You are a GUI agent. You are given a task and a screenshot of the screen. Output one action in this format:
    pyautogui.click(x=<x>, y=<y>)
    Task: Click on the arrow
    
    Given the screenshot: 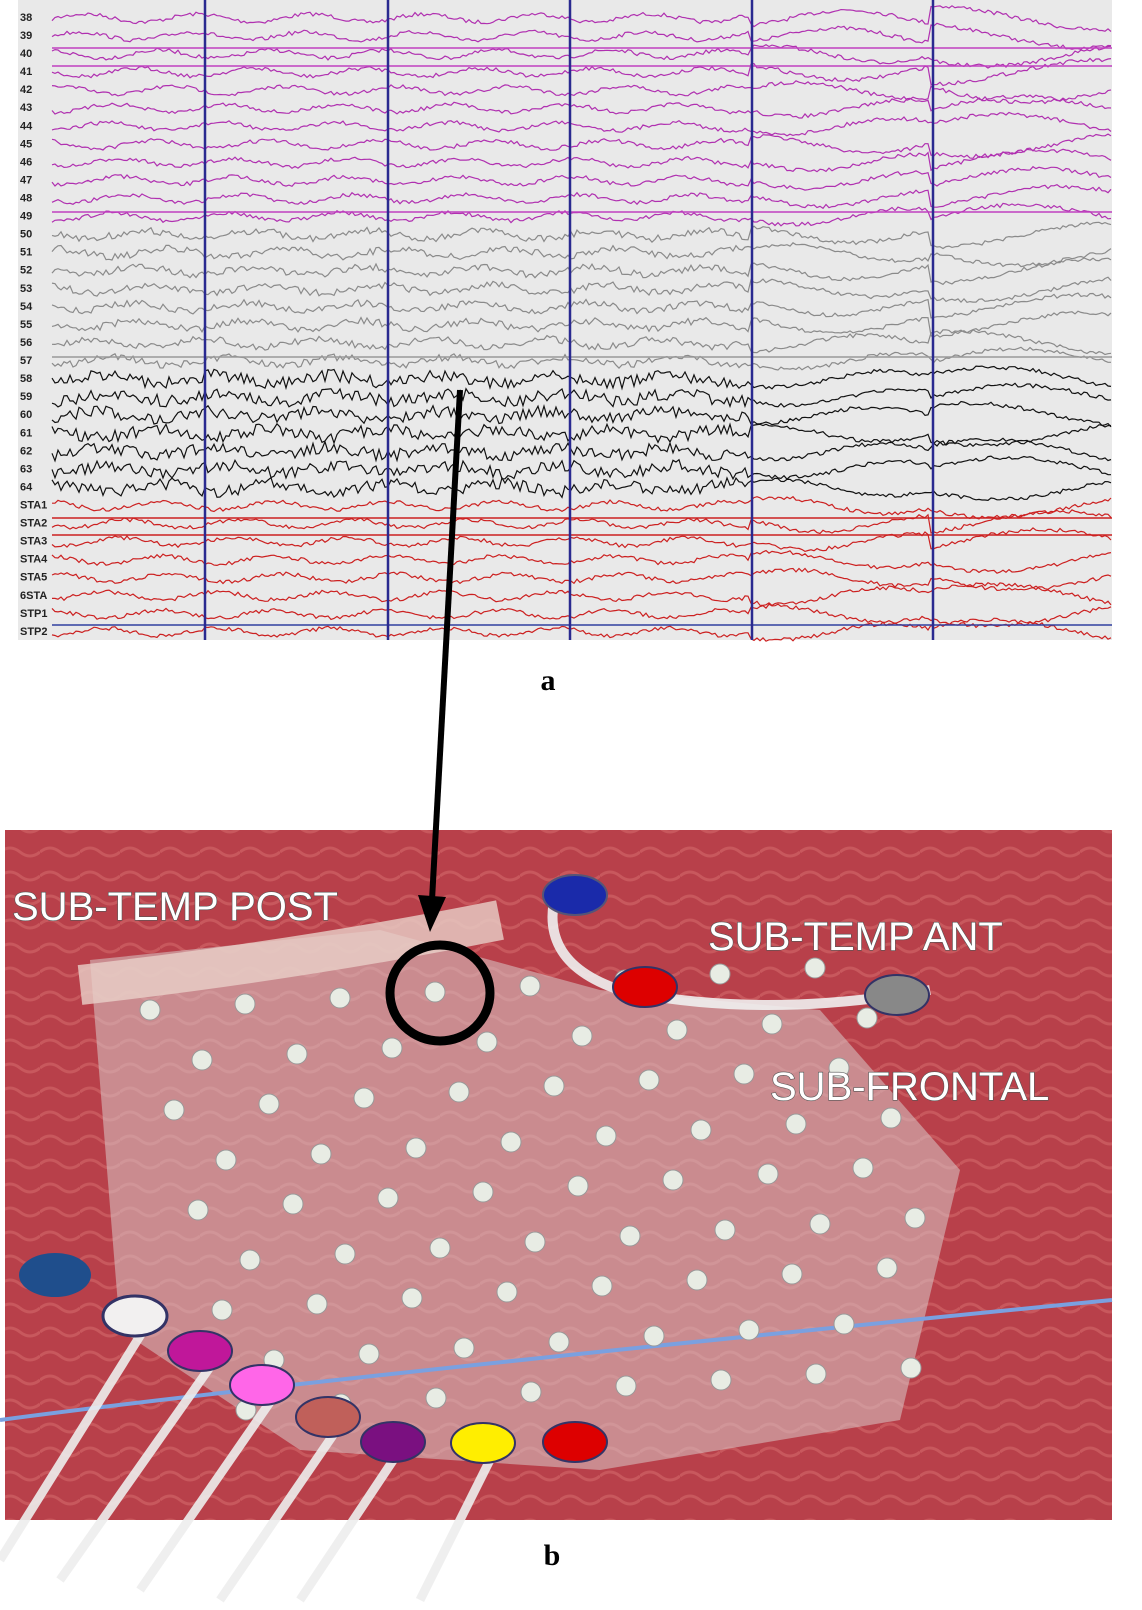 What is the action you would take?
    pyautogui.click(x=446, y=645)
    